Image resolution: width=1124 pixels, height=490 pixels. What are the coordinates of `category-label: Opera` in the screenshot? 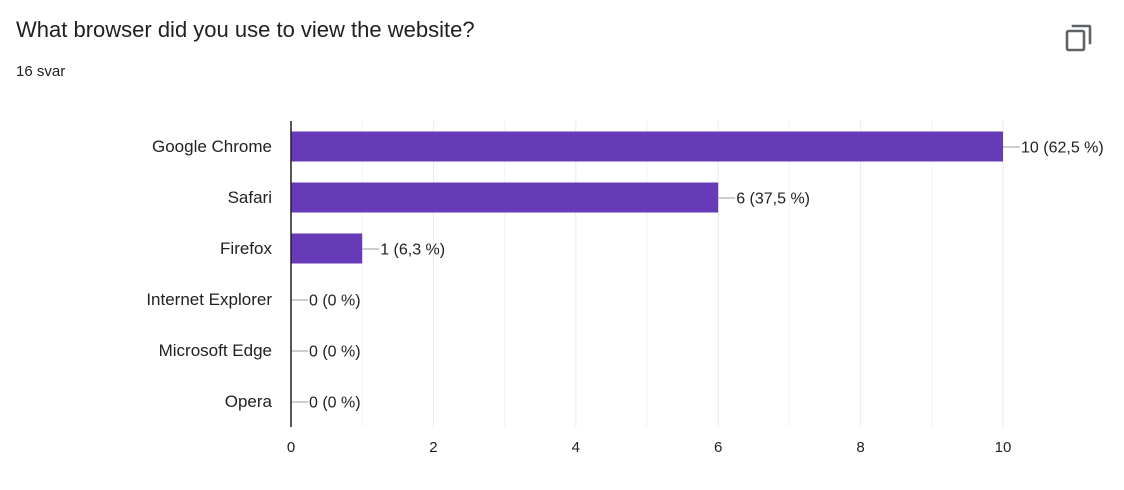 It's located at (249, 401).